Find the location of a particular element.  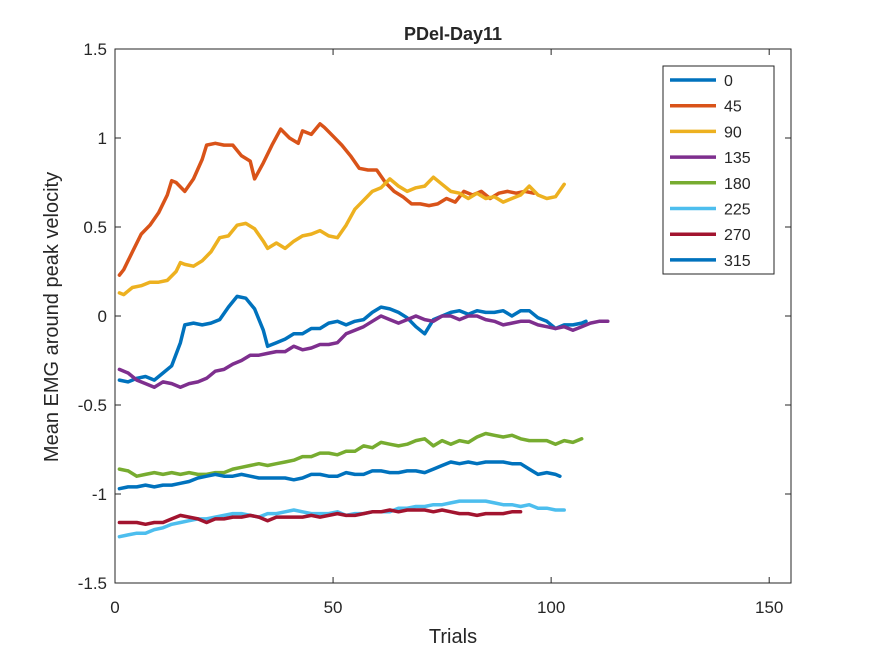

legend-label-45: 45 is located at coordinates (733, 107).